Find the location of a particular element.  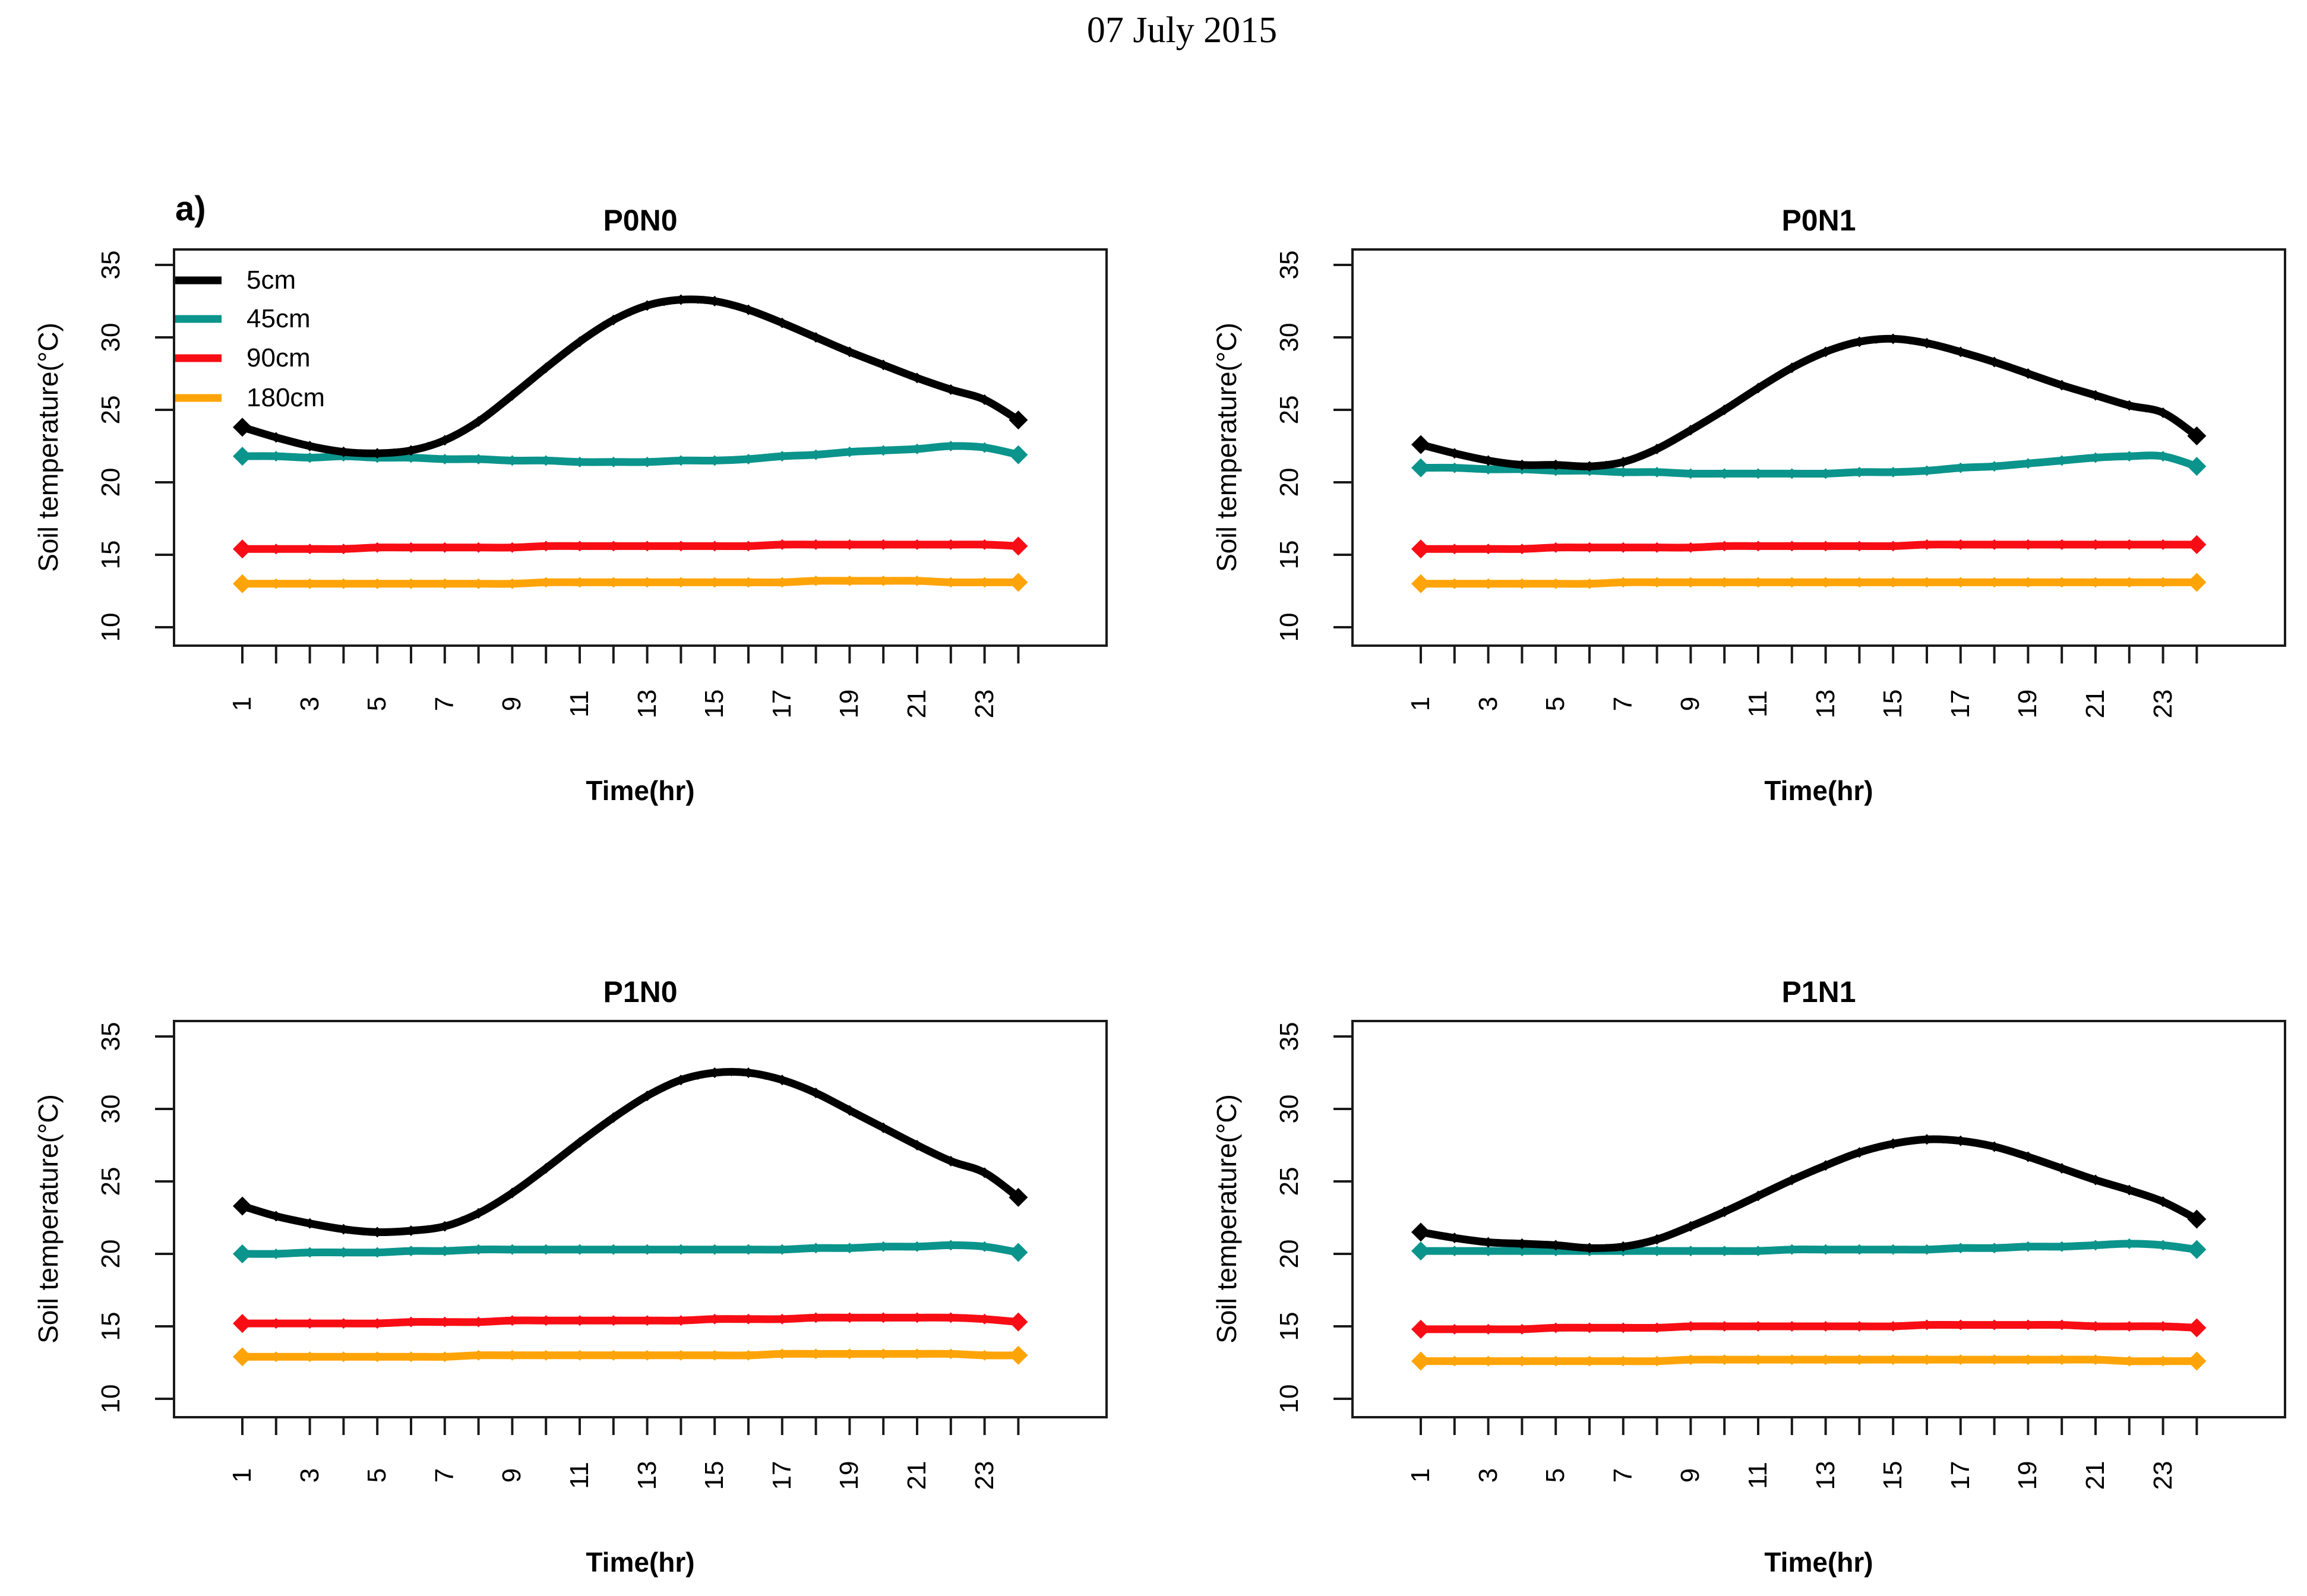

y-tick-label: 35 is located at coordinates (1289, 1036).